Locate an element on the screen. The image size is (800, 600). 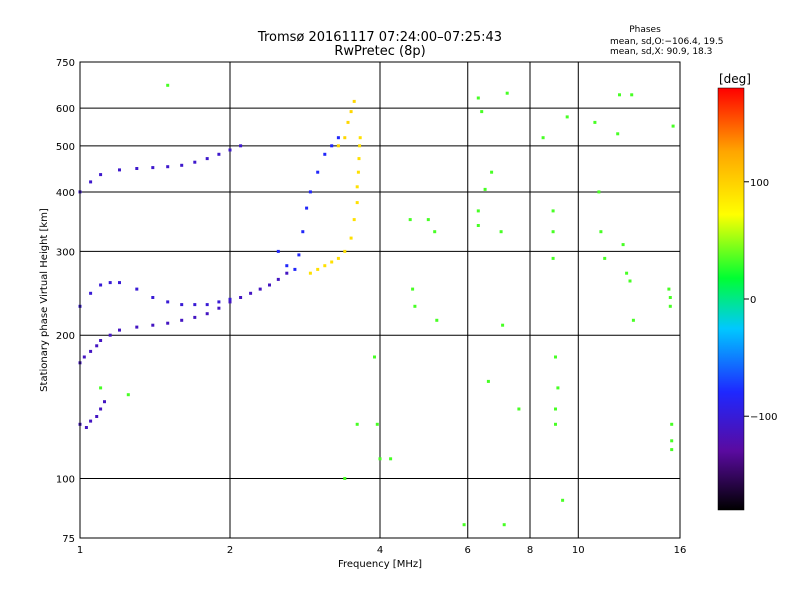
x-tick-label: 6 is located at coordinates (468, 550).